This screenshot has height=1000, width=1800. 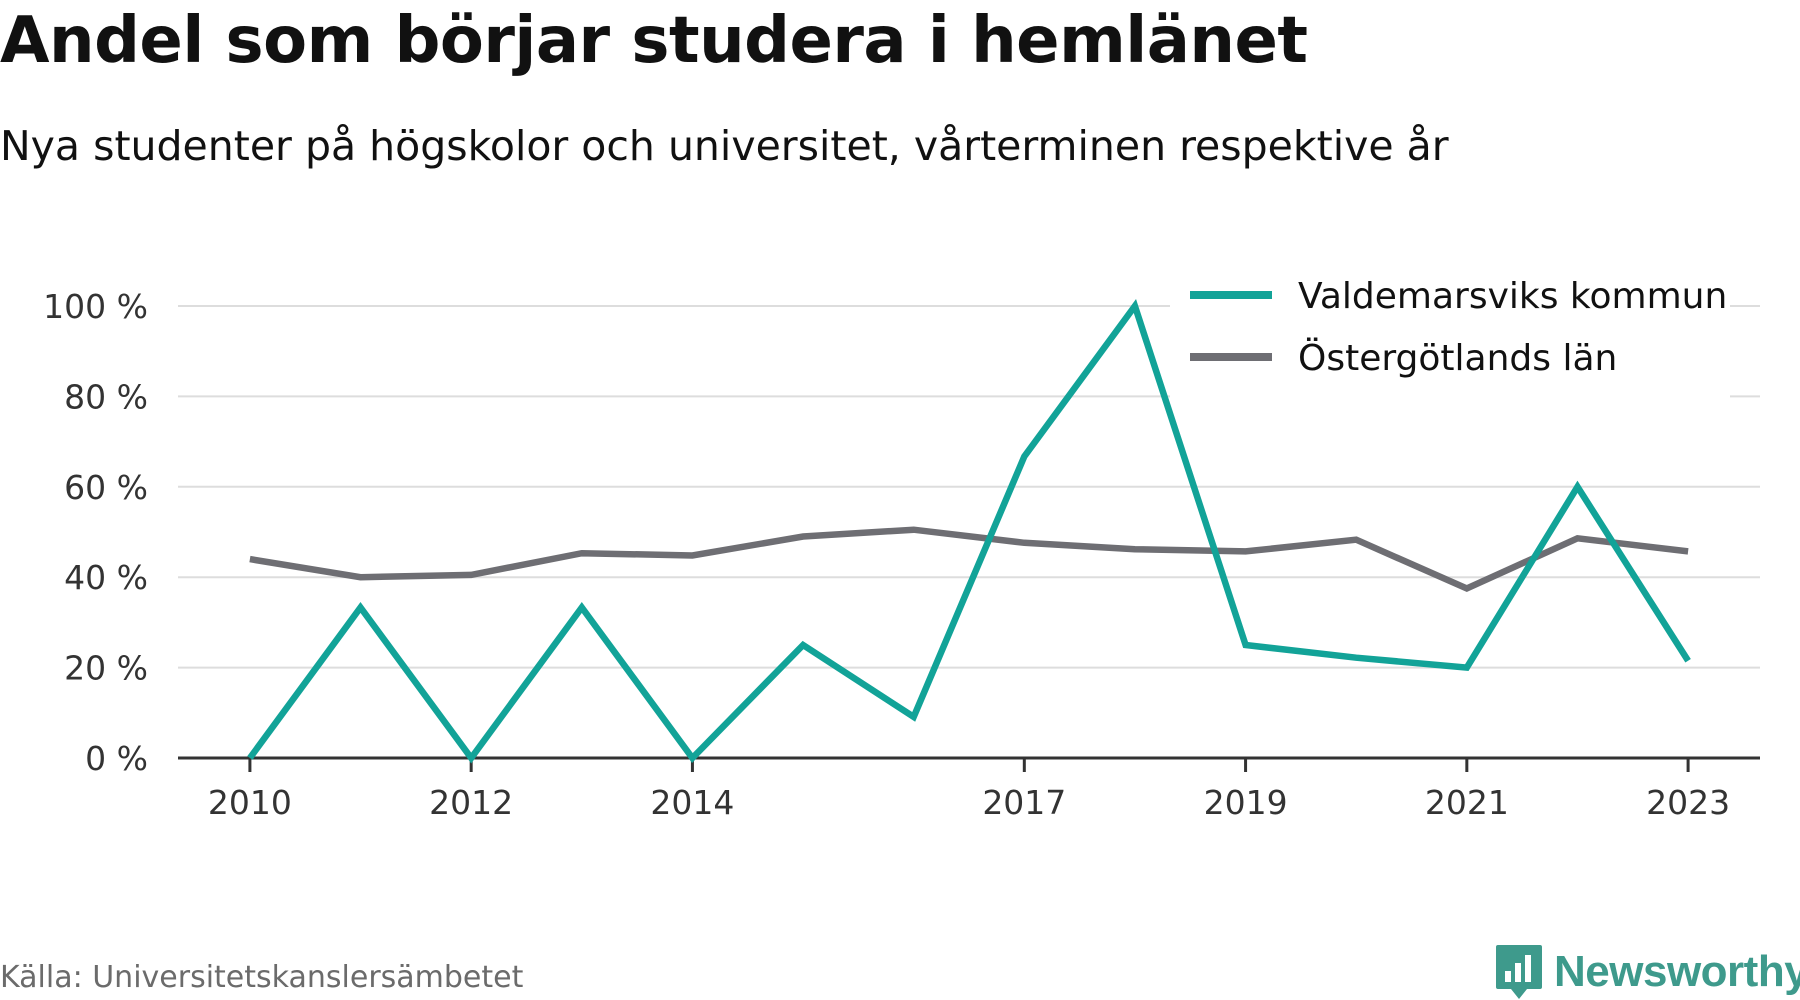 I want to click on legend-label-2: Östergötlands län, so click(x=1457, y=358).